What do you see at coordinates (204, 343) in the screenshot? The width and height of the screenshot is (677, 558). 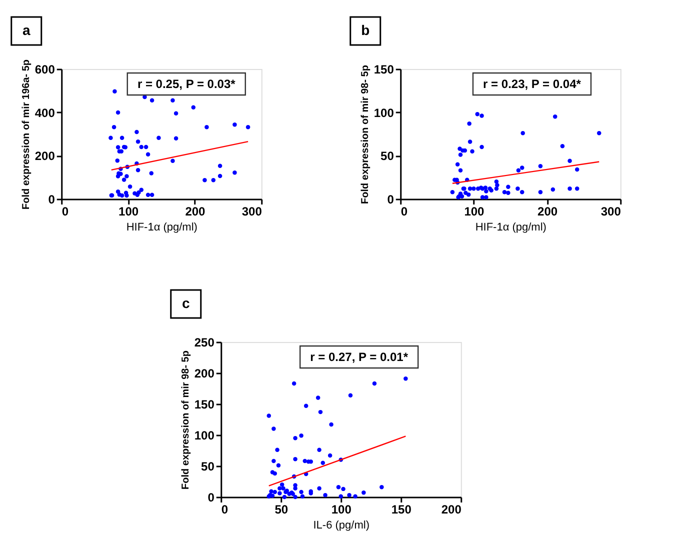 I see `y-tick-label: 250` at bounding box center [204, 343].